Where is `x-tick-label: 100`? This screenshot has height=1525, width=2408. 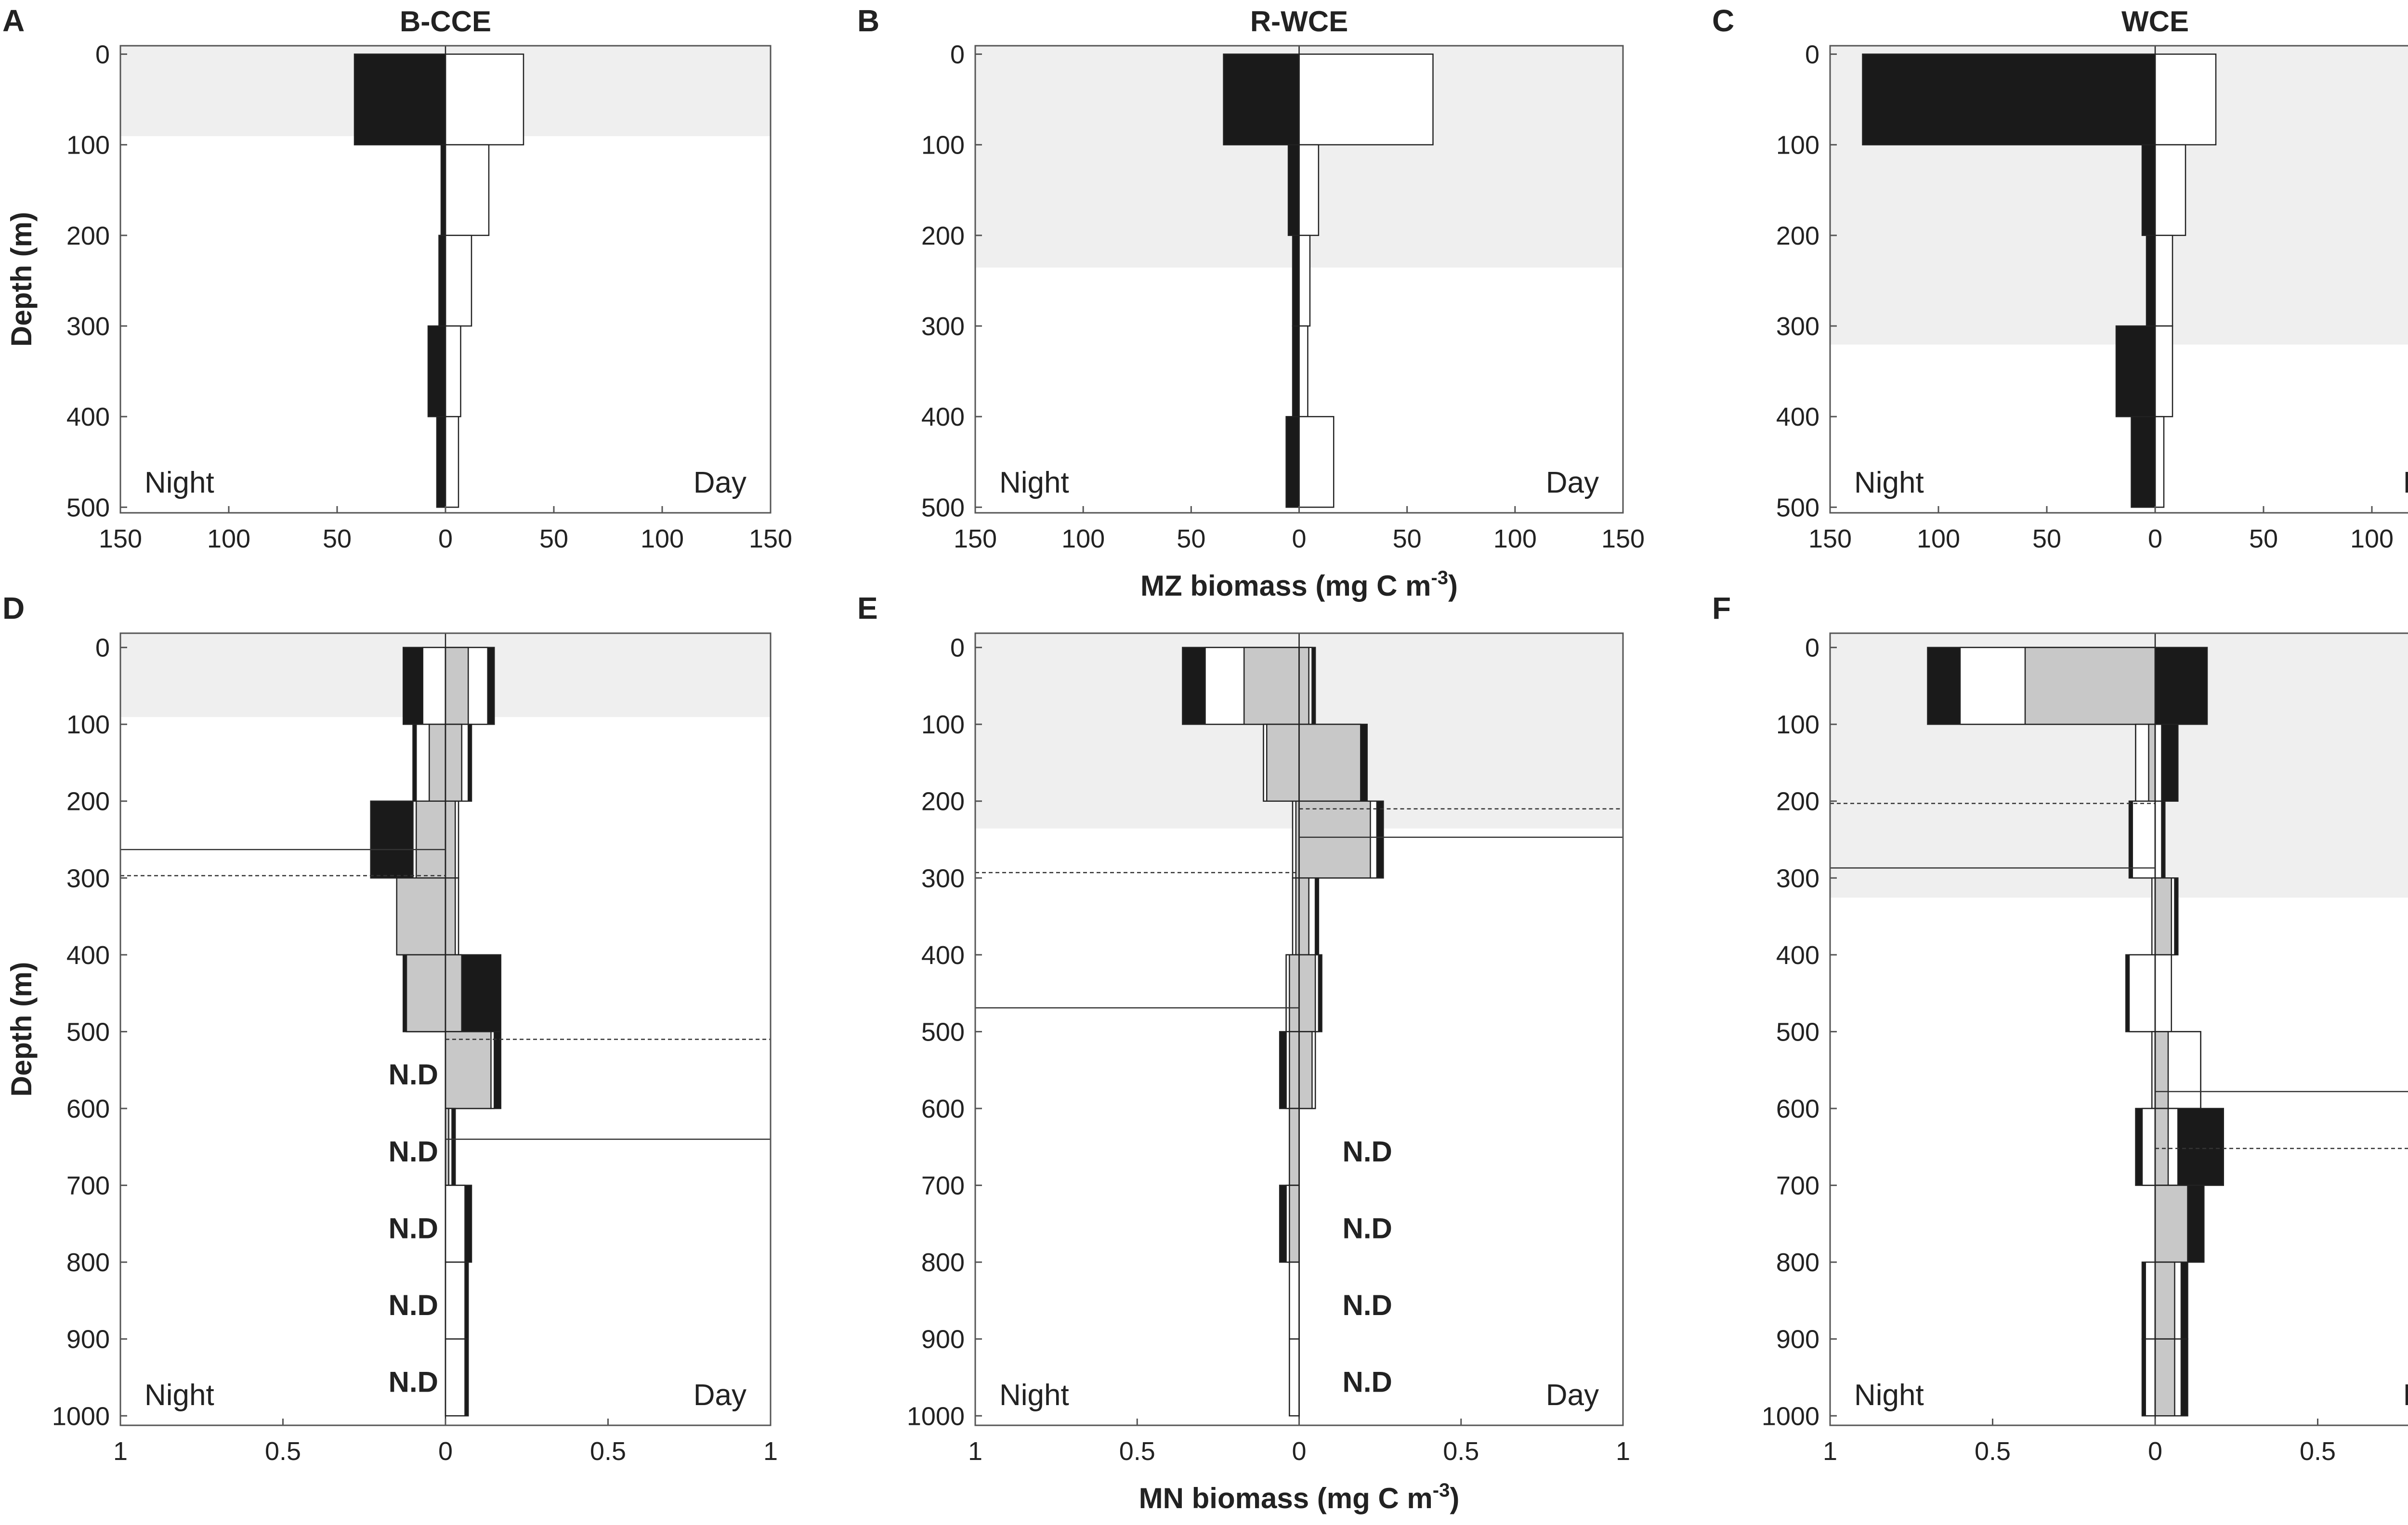
x-tick-label: 100 is located at coordinates (1515, 538).